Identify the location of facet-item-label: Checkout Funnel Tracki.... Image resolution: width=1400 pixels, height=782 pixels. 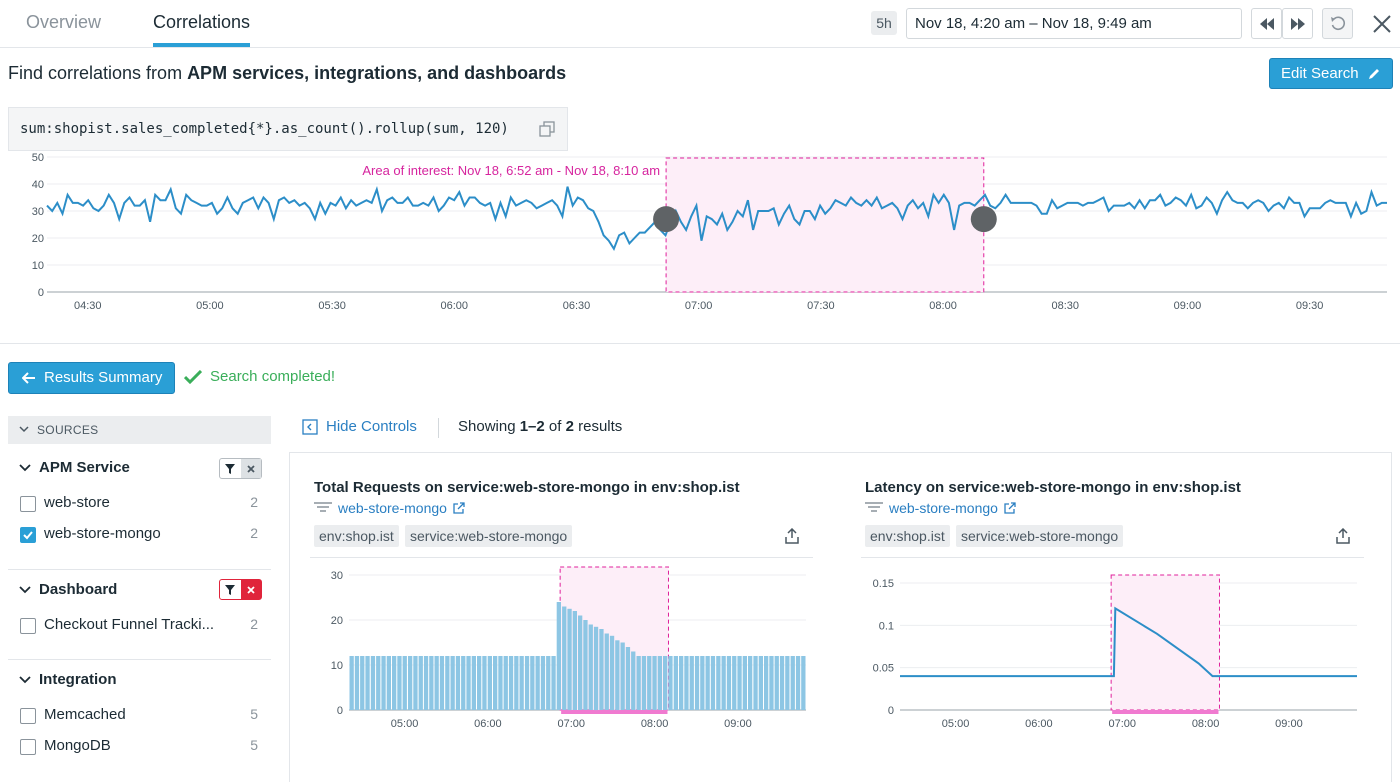
(129, 624).